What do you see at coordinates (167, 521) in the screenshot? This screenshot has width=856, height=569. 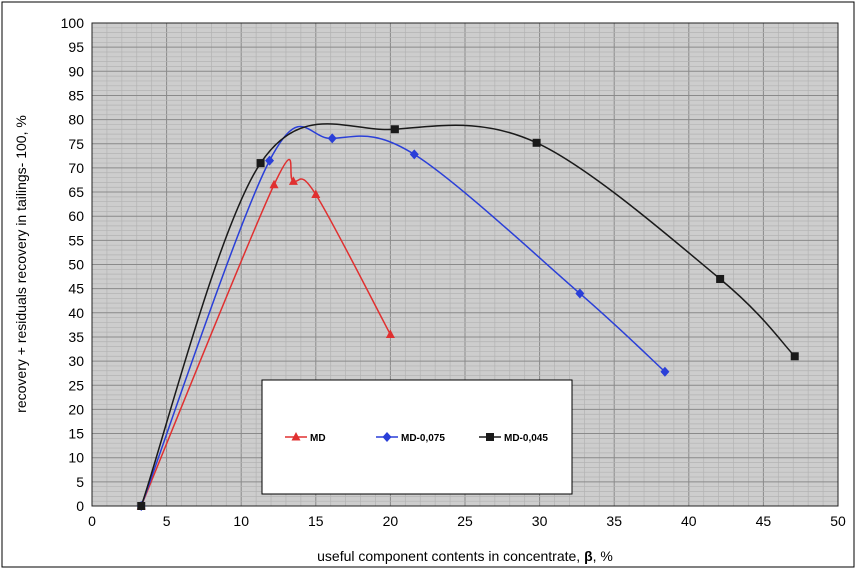 I see `x-tick-label: 5` at bounding box center [167, 521].